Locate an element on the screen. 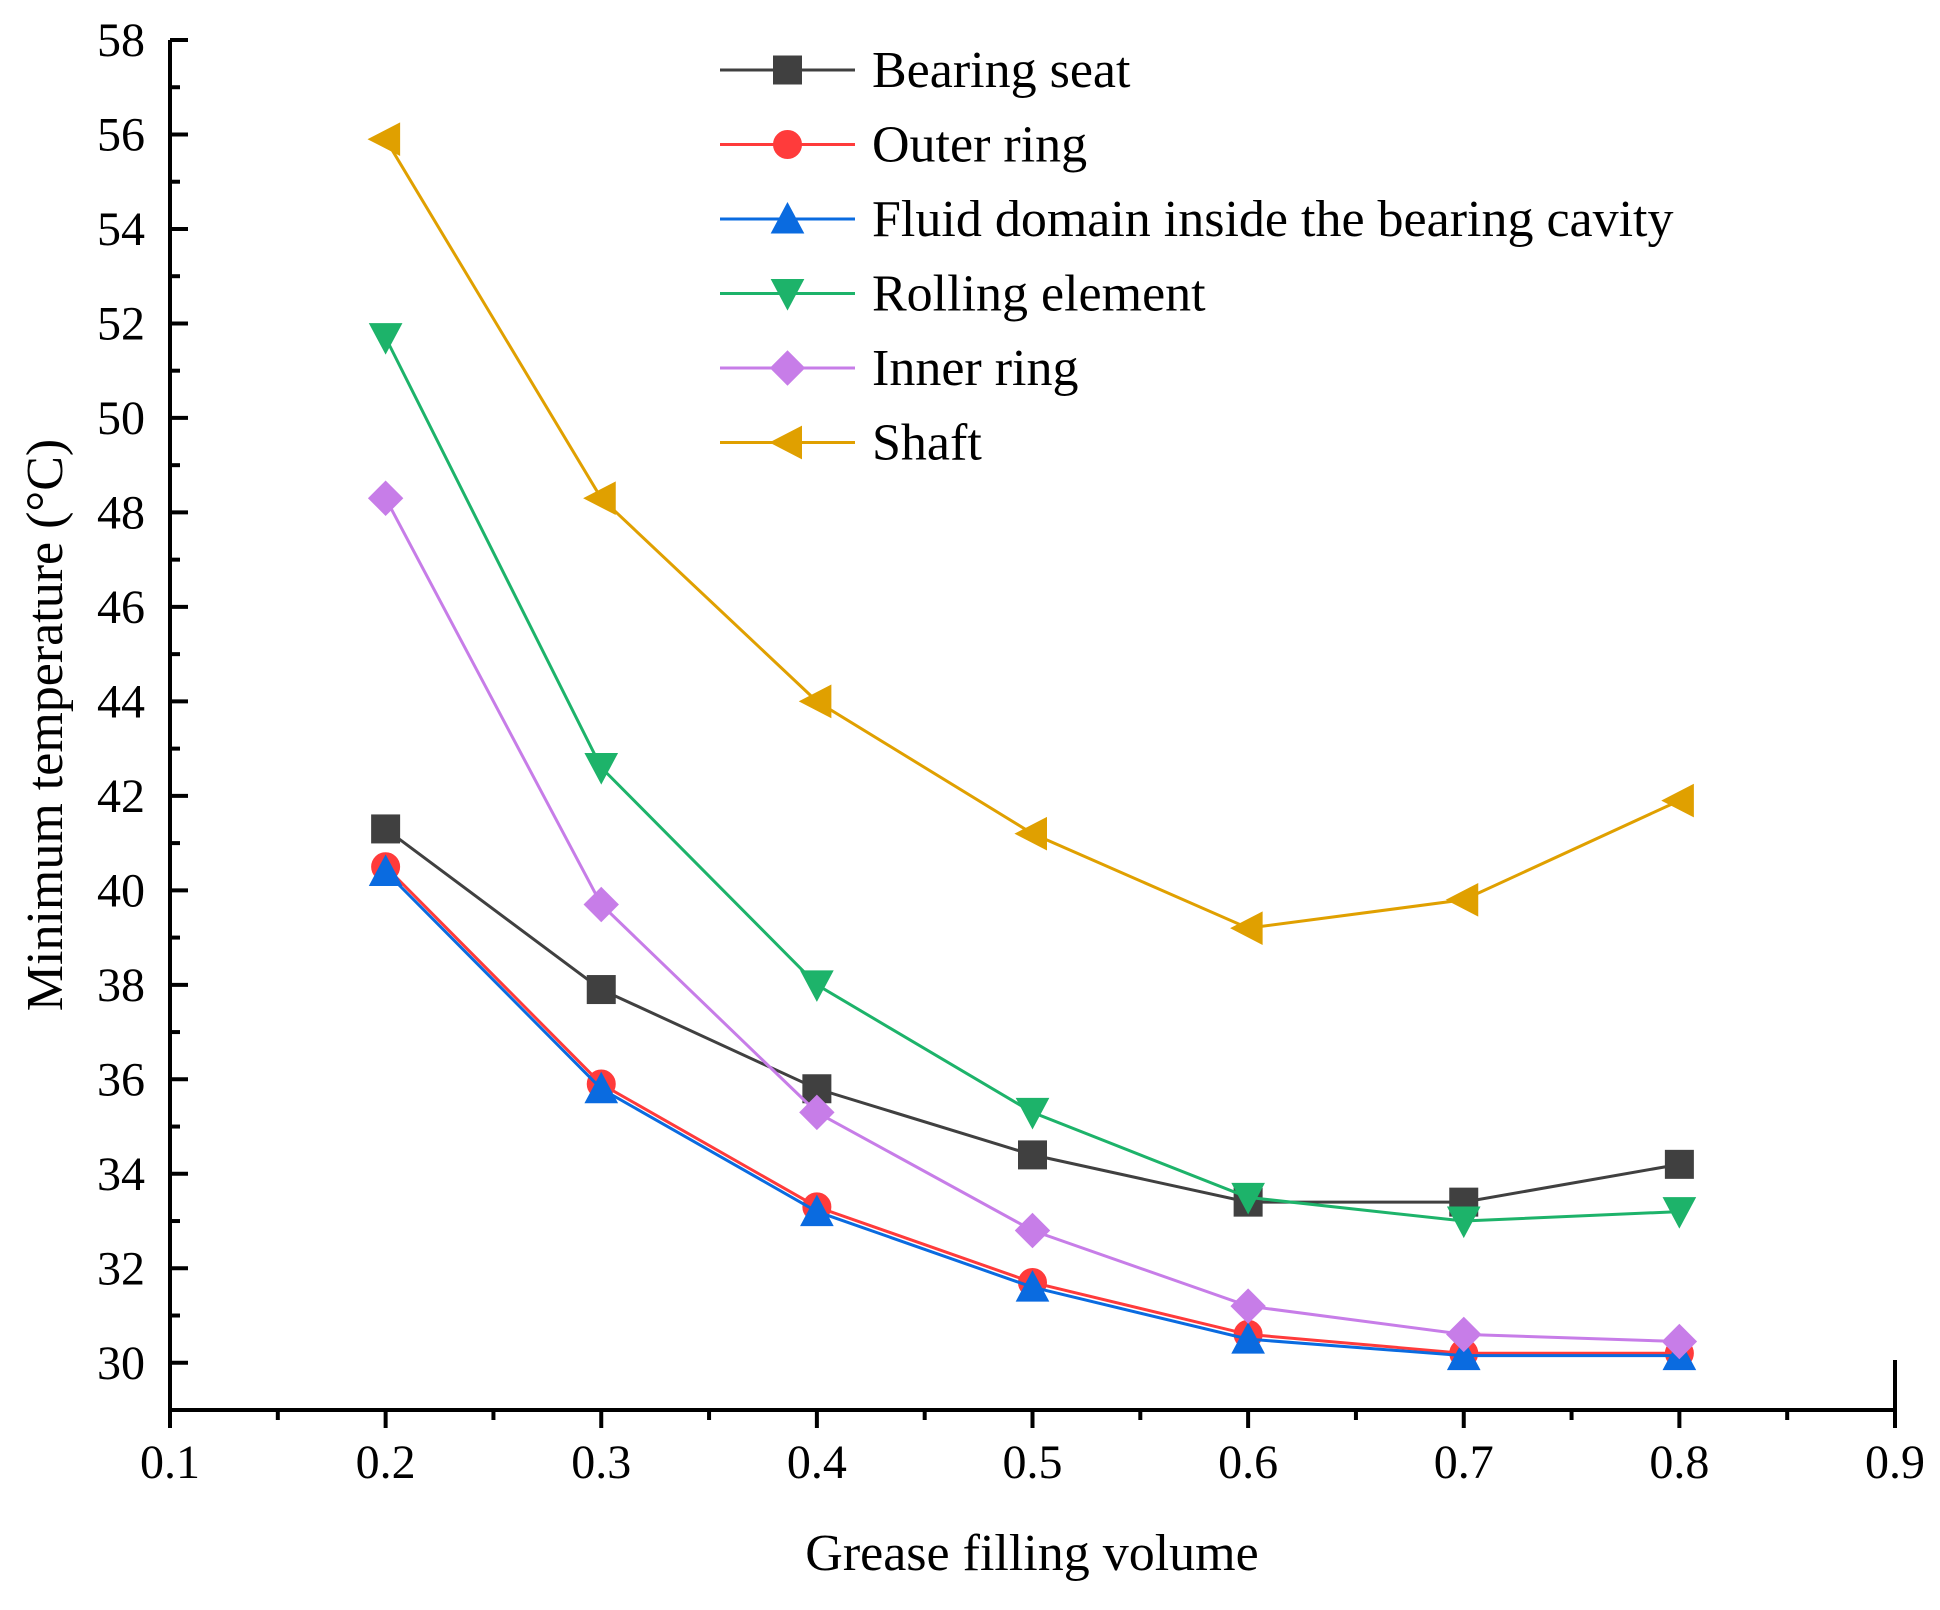 Image resolution: width=1940 pixels, height=1610 pixels. y-tick-label: 44 is located at coordinates (121, 701).